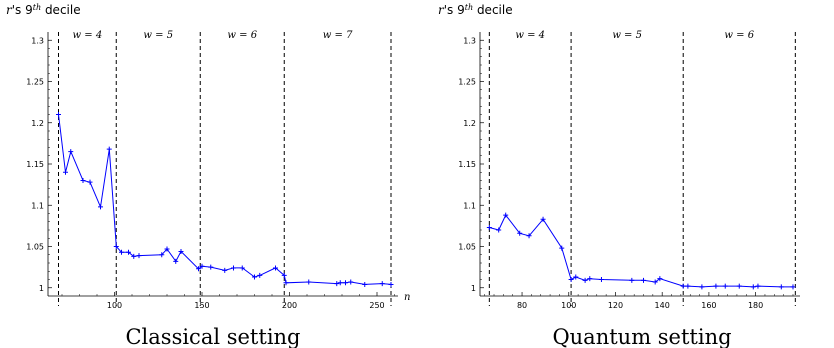 The image size is (834, 348). I want to click on x-axis-title: n, so click(407, 297).